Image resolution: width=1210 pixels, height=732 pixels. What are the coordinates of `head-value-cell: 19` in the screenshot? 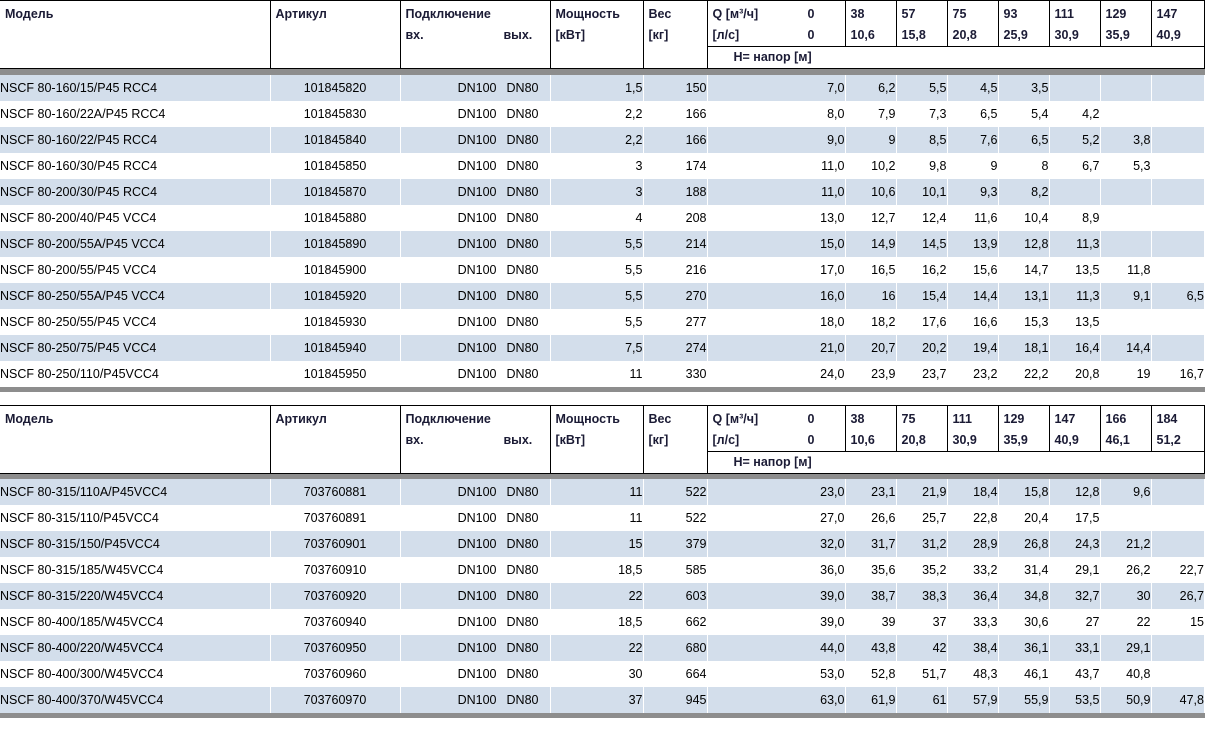 It's located at (1126, 373).